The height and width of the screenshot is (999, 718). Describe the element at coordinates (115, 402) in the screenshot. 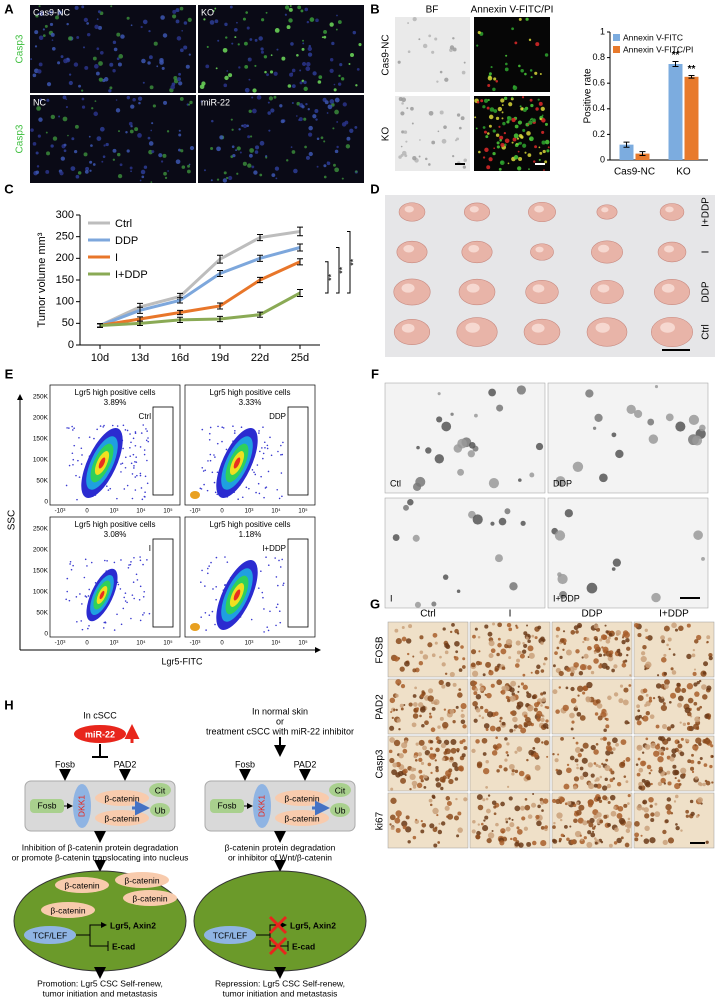

I see `percentage: 3.89%` at that location.